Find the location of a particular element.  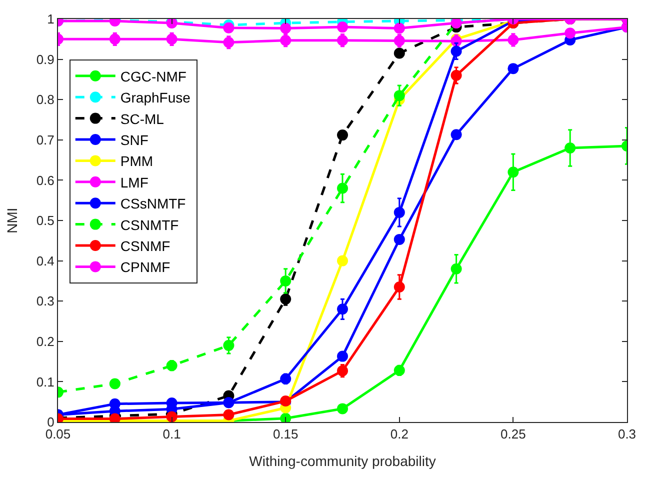

legend-label: CPNMF is located at coordinates (145, 267).